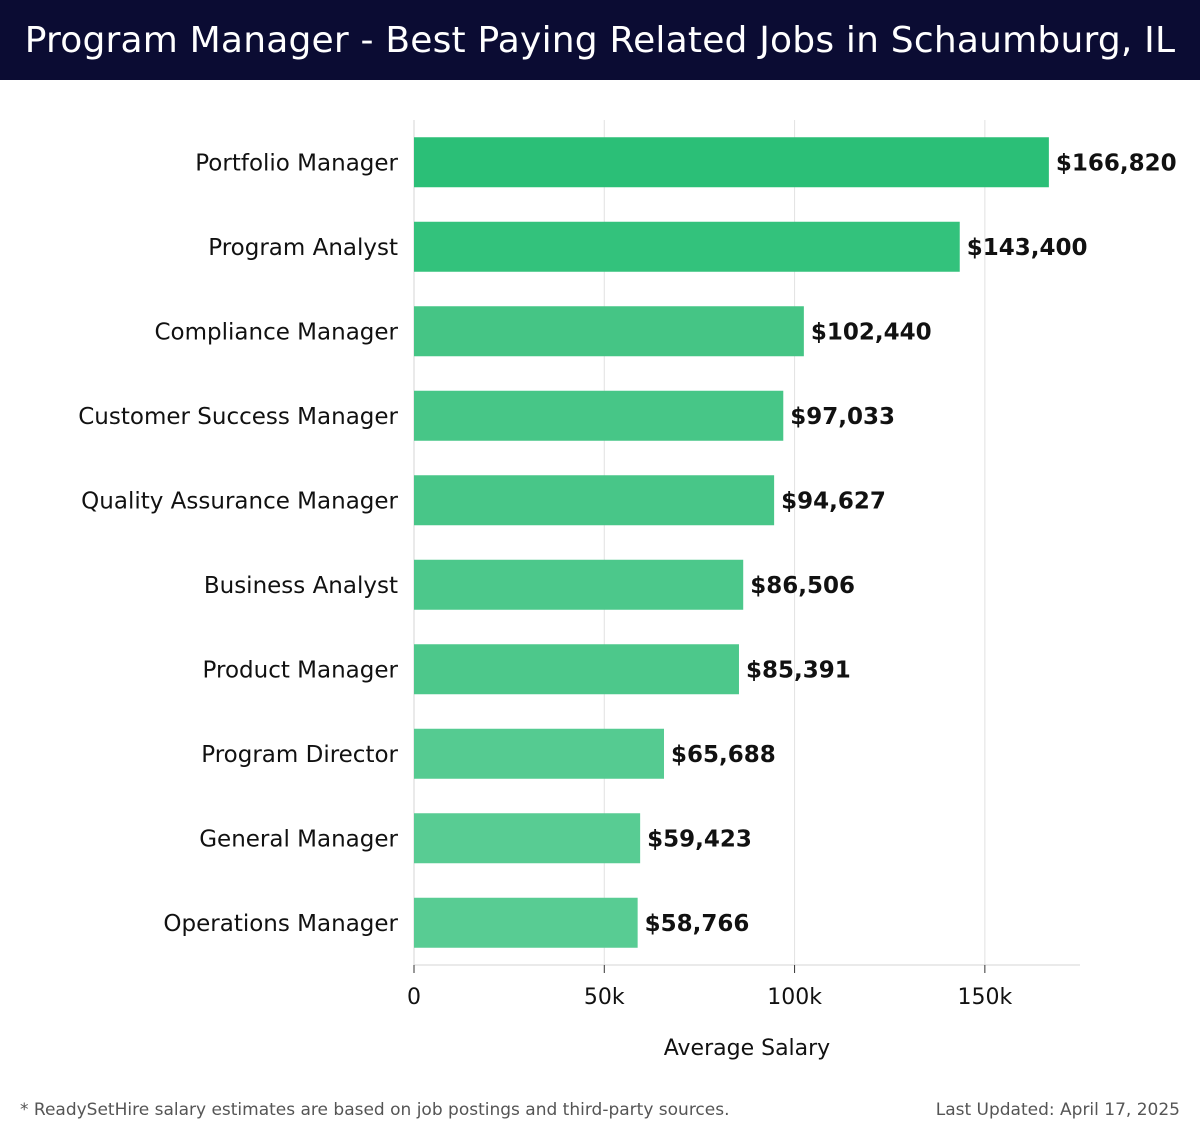 The width and height of the screenshot is (1200, 1140). What do you see at coordinates (833, 501) in the screenshot?
I see `value-label-4: $94,627` at bounding box center [833, 501].